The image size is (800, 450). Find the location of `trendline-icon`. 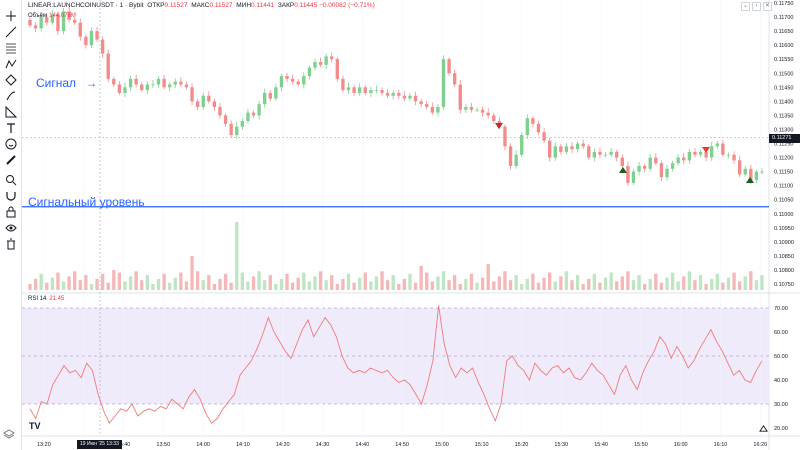

trendline-icon is located at coordinates (11, 32).